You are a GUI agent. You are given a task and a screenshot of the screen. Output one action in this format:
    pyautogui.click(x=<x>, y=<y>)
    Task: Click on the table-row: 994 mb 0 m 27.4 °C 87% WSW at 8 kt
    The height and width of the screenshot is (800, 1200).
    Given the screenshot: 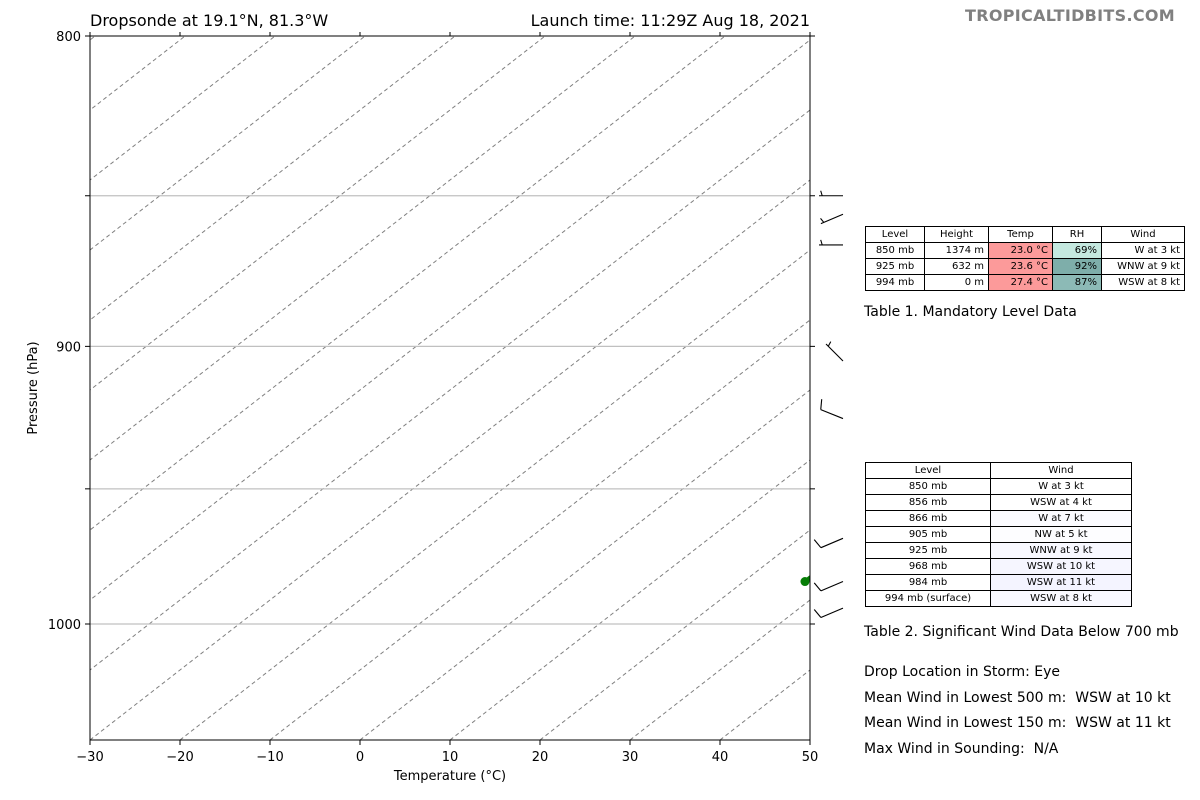 What is the action you would take?
    pyautogui.click(x=1025, y=282)
    